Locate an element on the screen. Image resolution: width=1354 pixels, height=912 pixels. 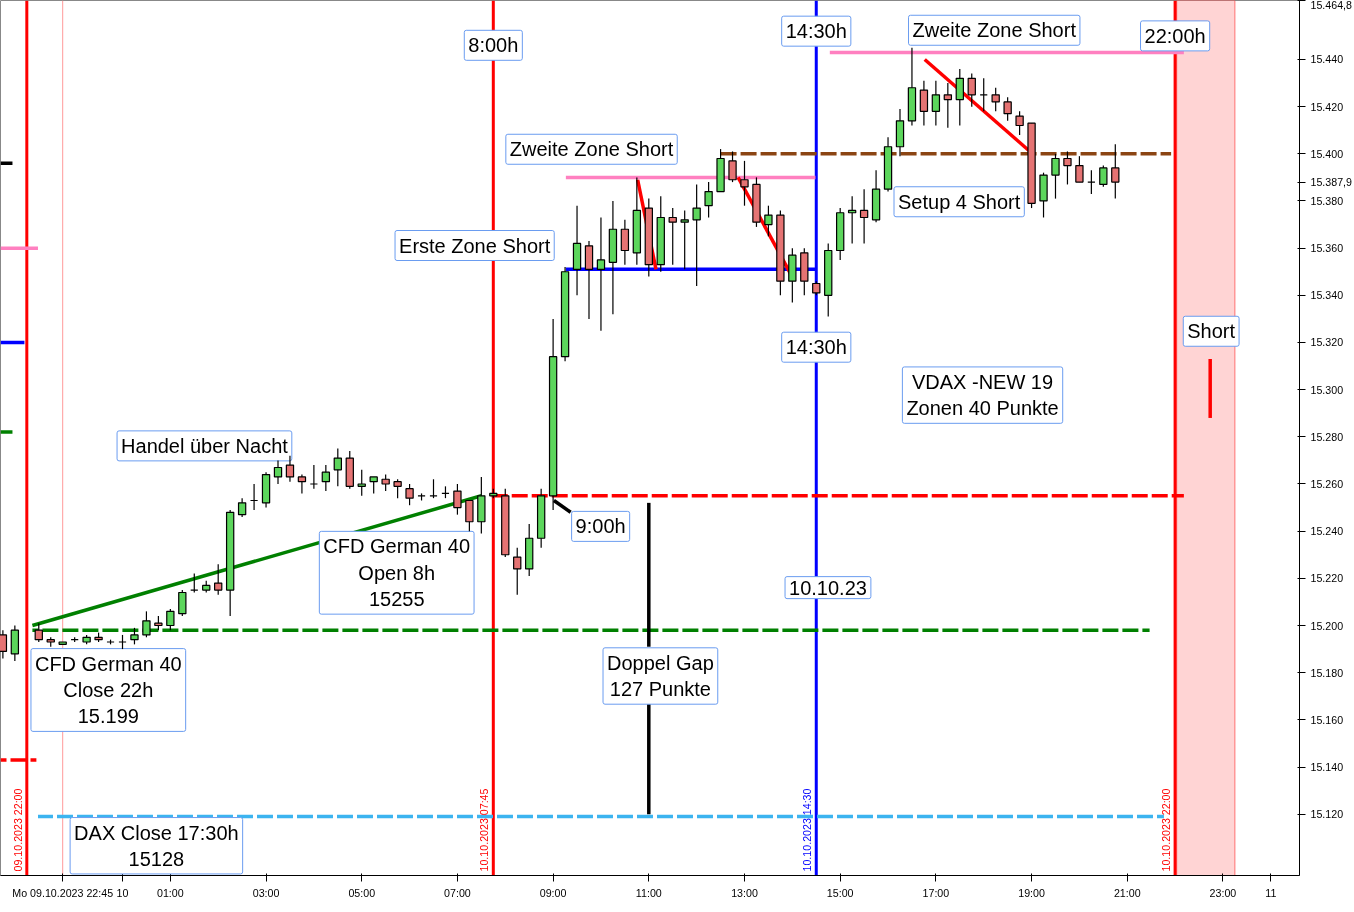
y-tick-label: 15.280 is located at coordinates (1327, 436).